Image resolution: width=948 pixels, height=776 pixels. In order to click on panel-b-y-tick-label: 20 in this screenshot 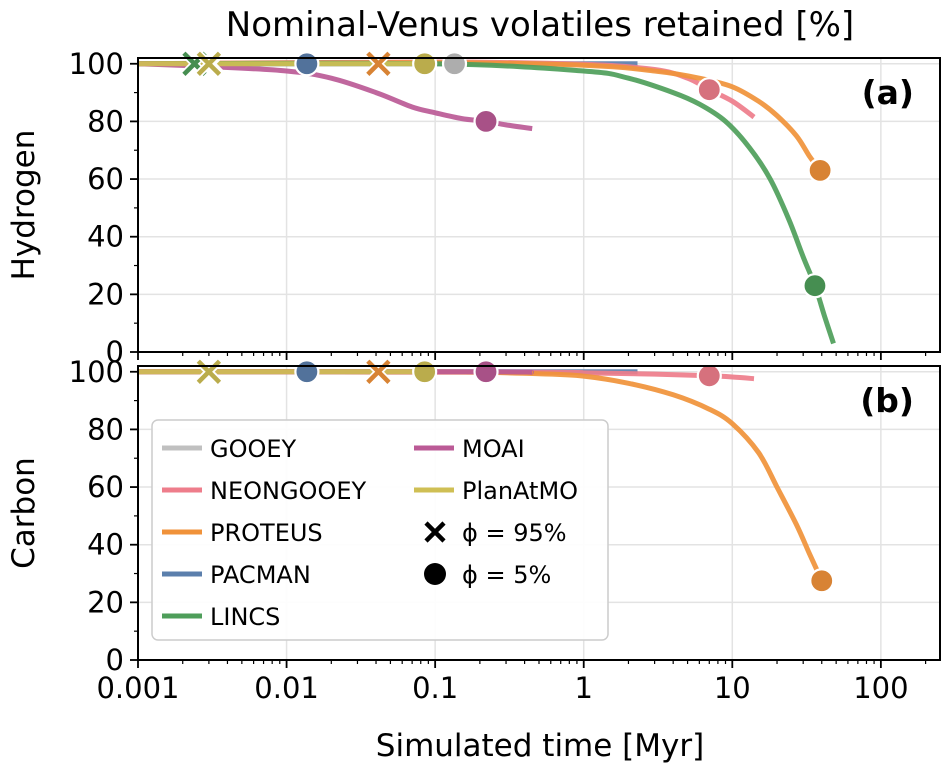, I will do `click(105, 602)`.